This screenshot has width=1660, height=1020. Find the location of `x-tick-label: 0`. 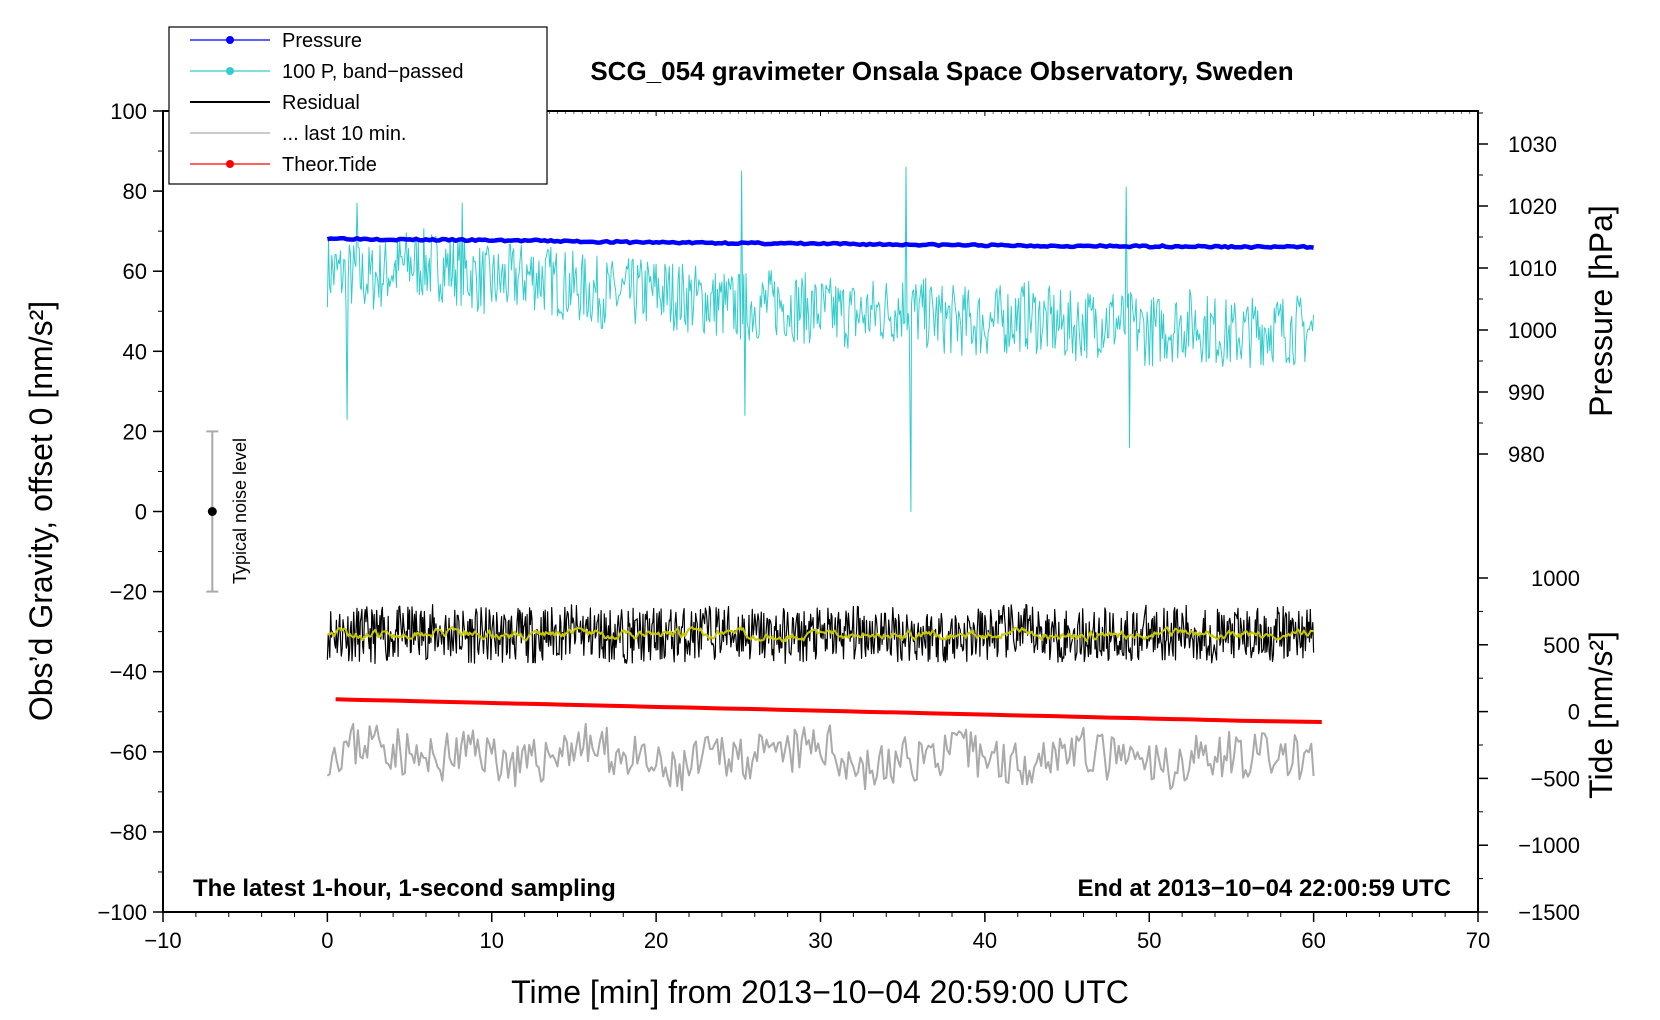

x-tick-label: 0 is located at coordinates (327, 940).